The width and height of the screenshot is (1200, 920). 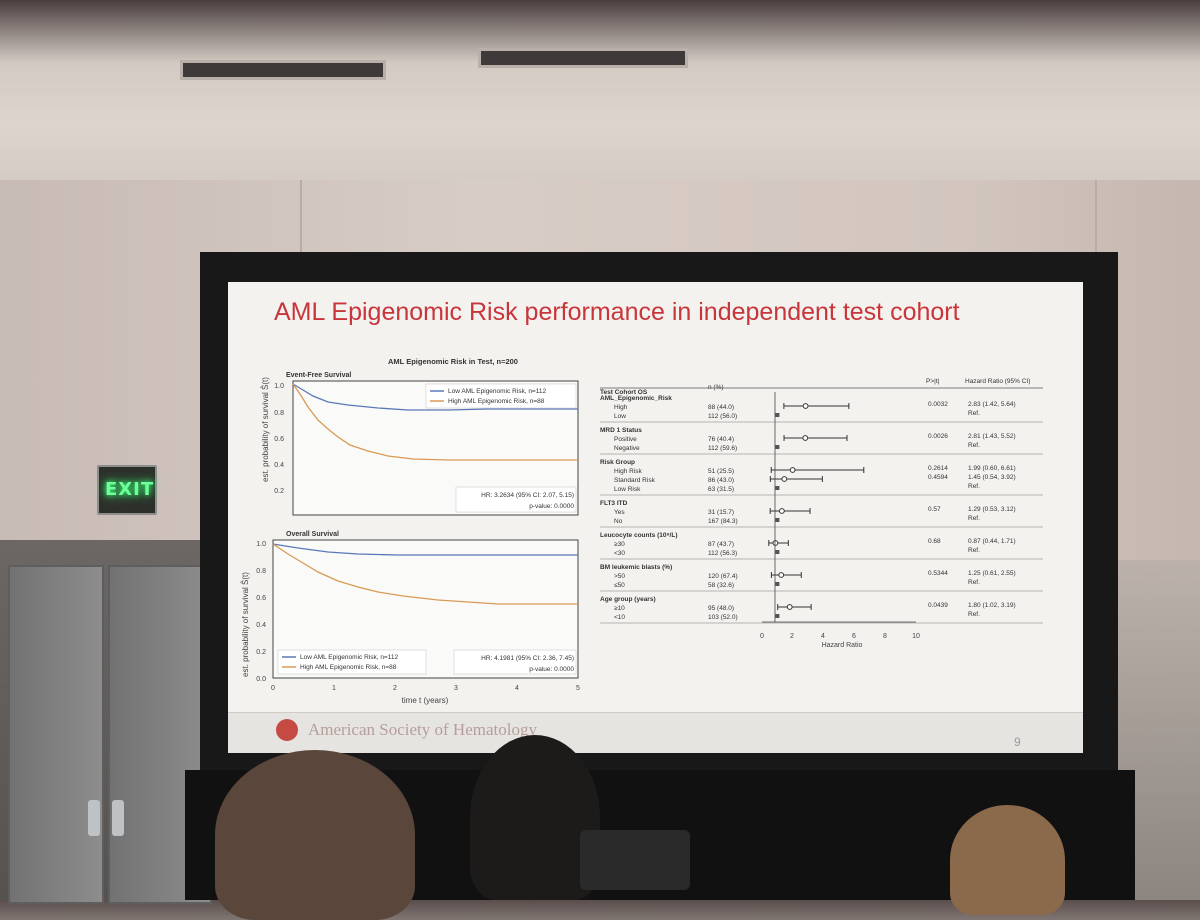 What do you see at coordinates (614, 503) in the screenshot?
I see `forest-group-label: FLT3 ITD` at bounding box center [614, 503].